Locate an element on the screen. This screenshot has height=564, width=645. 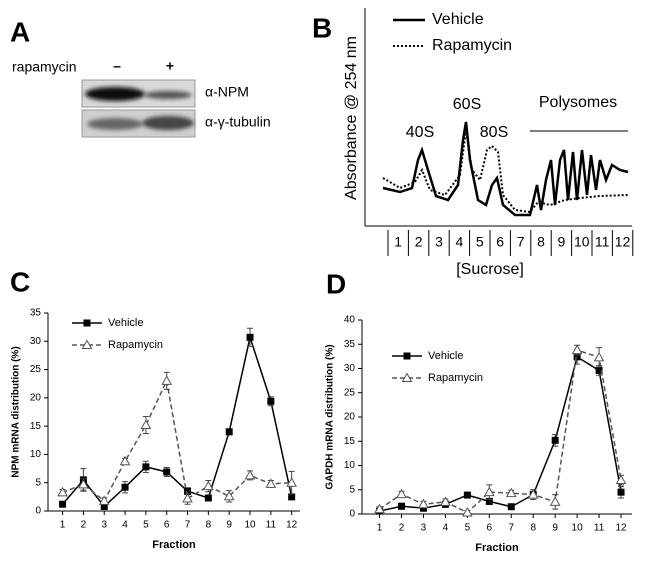
peak-label: 80S is located at coordinates (494, 132).